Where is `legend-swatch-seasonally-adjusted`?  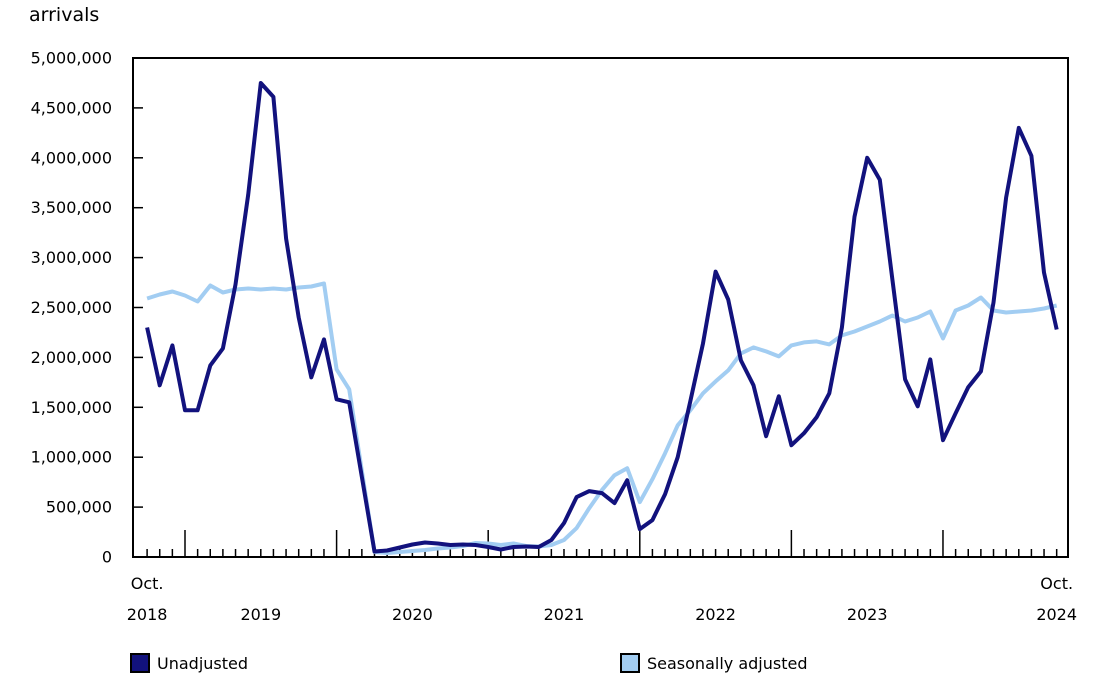 legend-swatch-seasonally-adjusted is located at coordinates (630, 663).